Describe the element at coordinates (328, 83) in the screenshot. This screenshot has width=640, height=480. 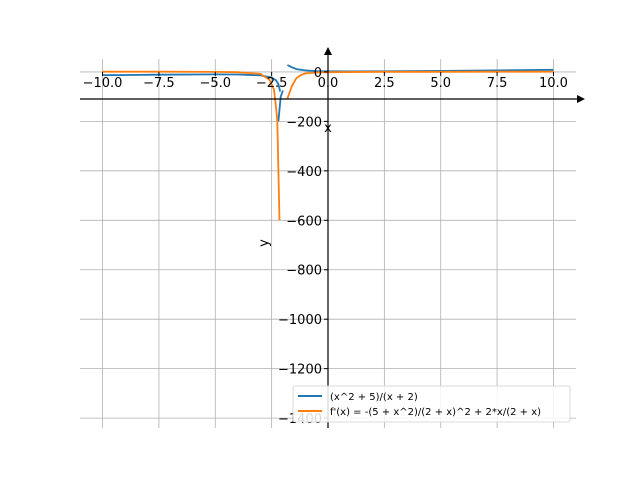
I see `x-tick-label: 0.0` at that location.